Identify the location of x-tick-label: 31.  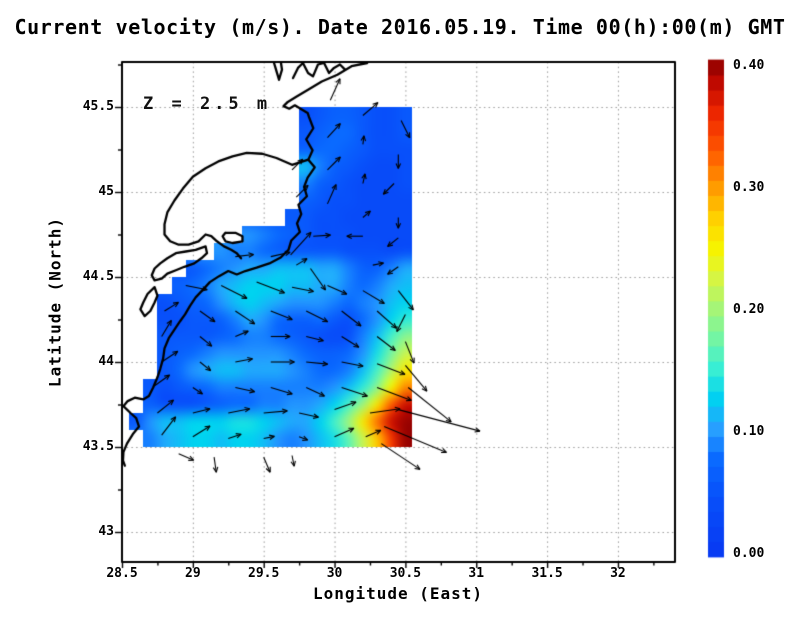
(476, 573).